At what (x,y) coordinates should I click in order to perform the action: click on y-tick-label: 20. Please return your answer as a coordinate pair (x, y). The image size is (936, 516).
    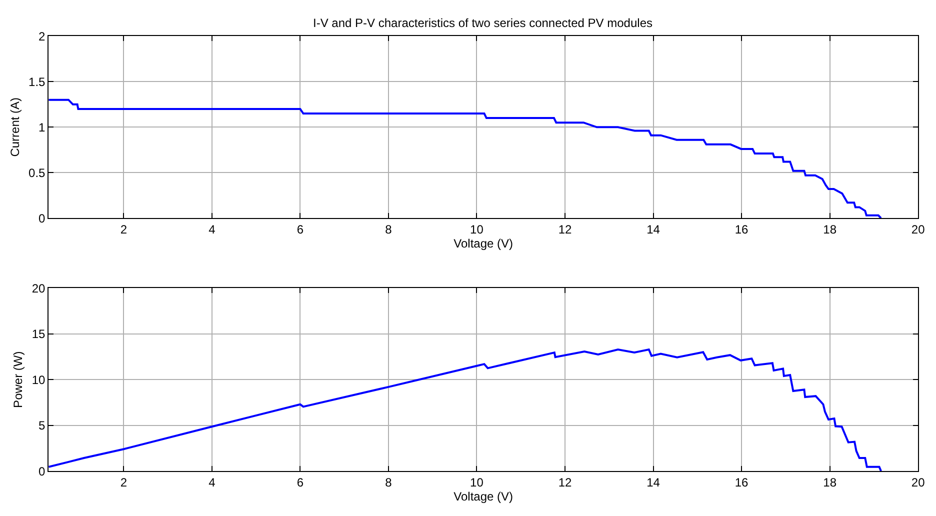
    Looking at the image, I should click on (39, 288).